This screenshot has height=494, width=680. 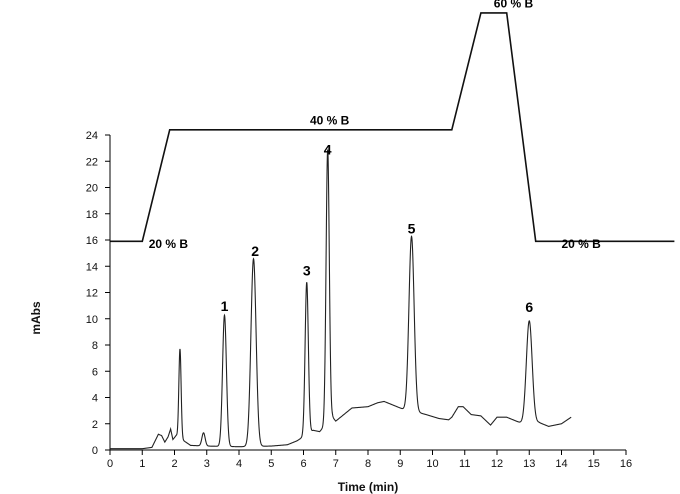 I want to click on peak-label-1: 1, so click(x=225, y=306).